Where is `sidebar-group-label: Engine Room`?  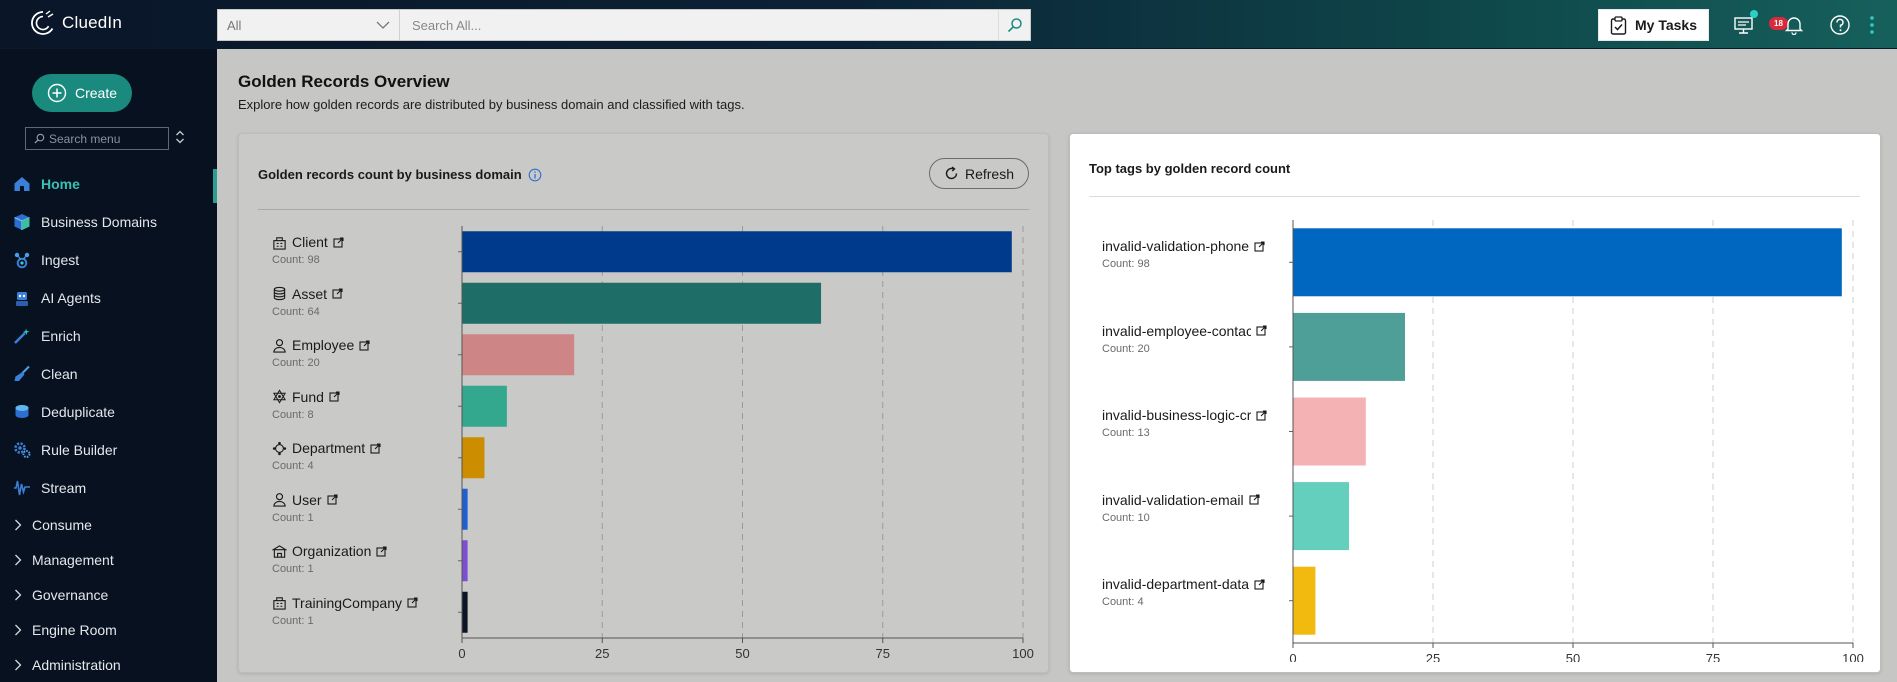
sidebar-group-label: Engine Room is located at coordinates (74, 629).